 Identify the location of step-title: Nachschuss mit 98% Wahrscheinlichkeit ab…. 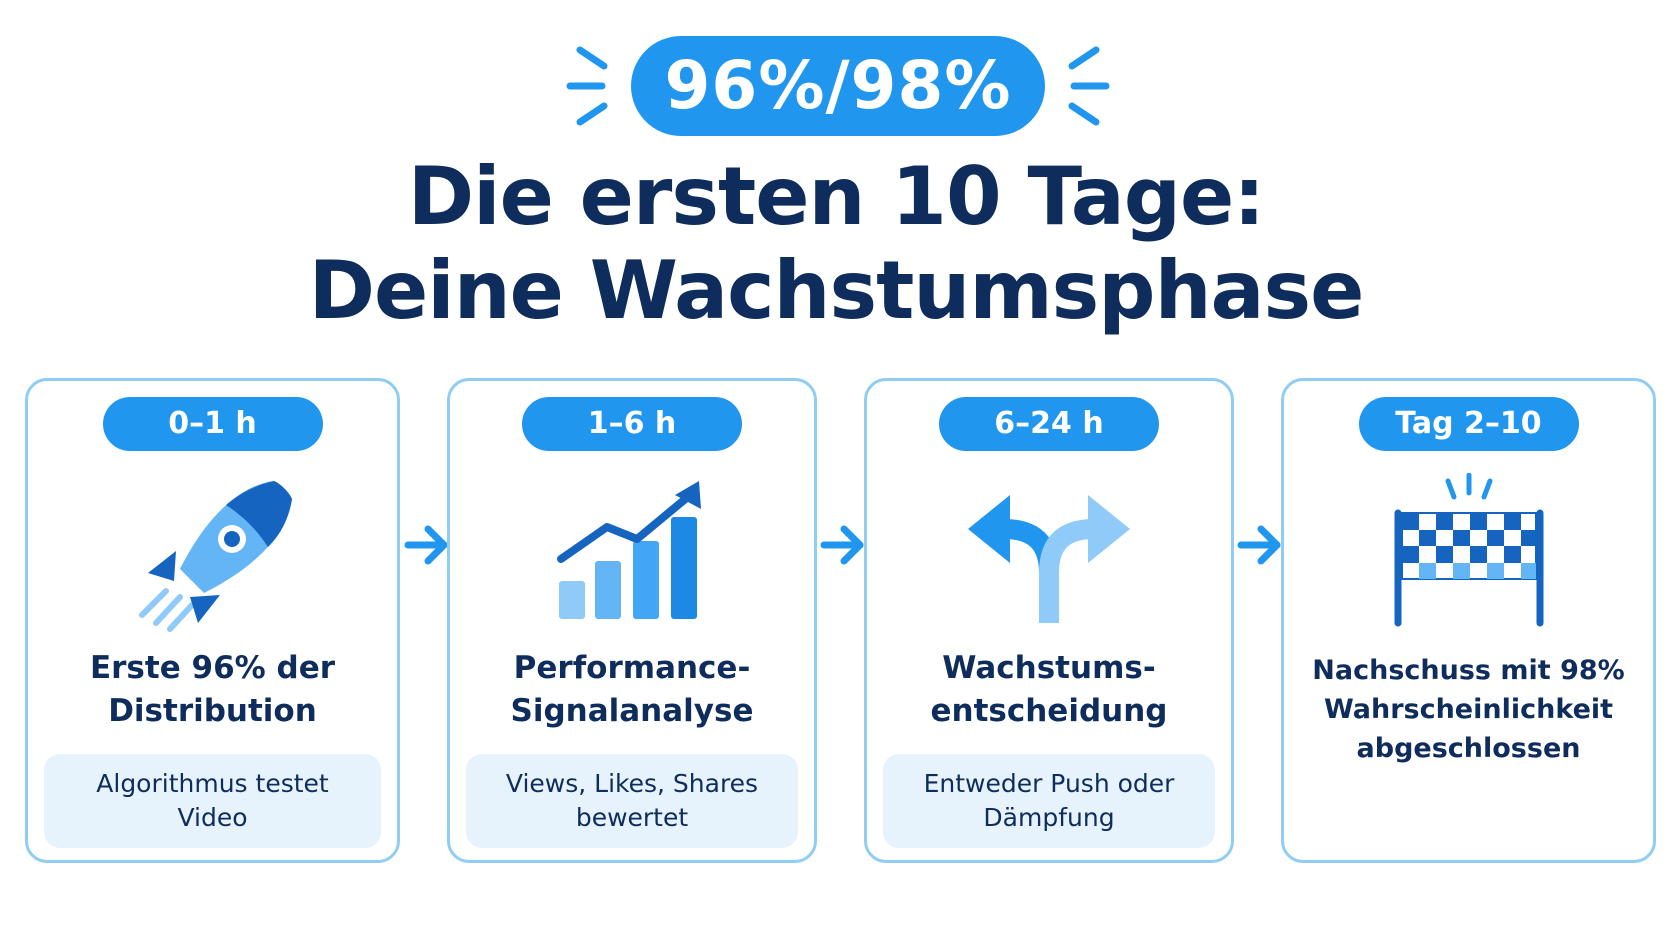
(1468, 709).